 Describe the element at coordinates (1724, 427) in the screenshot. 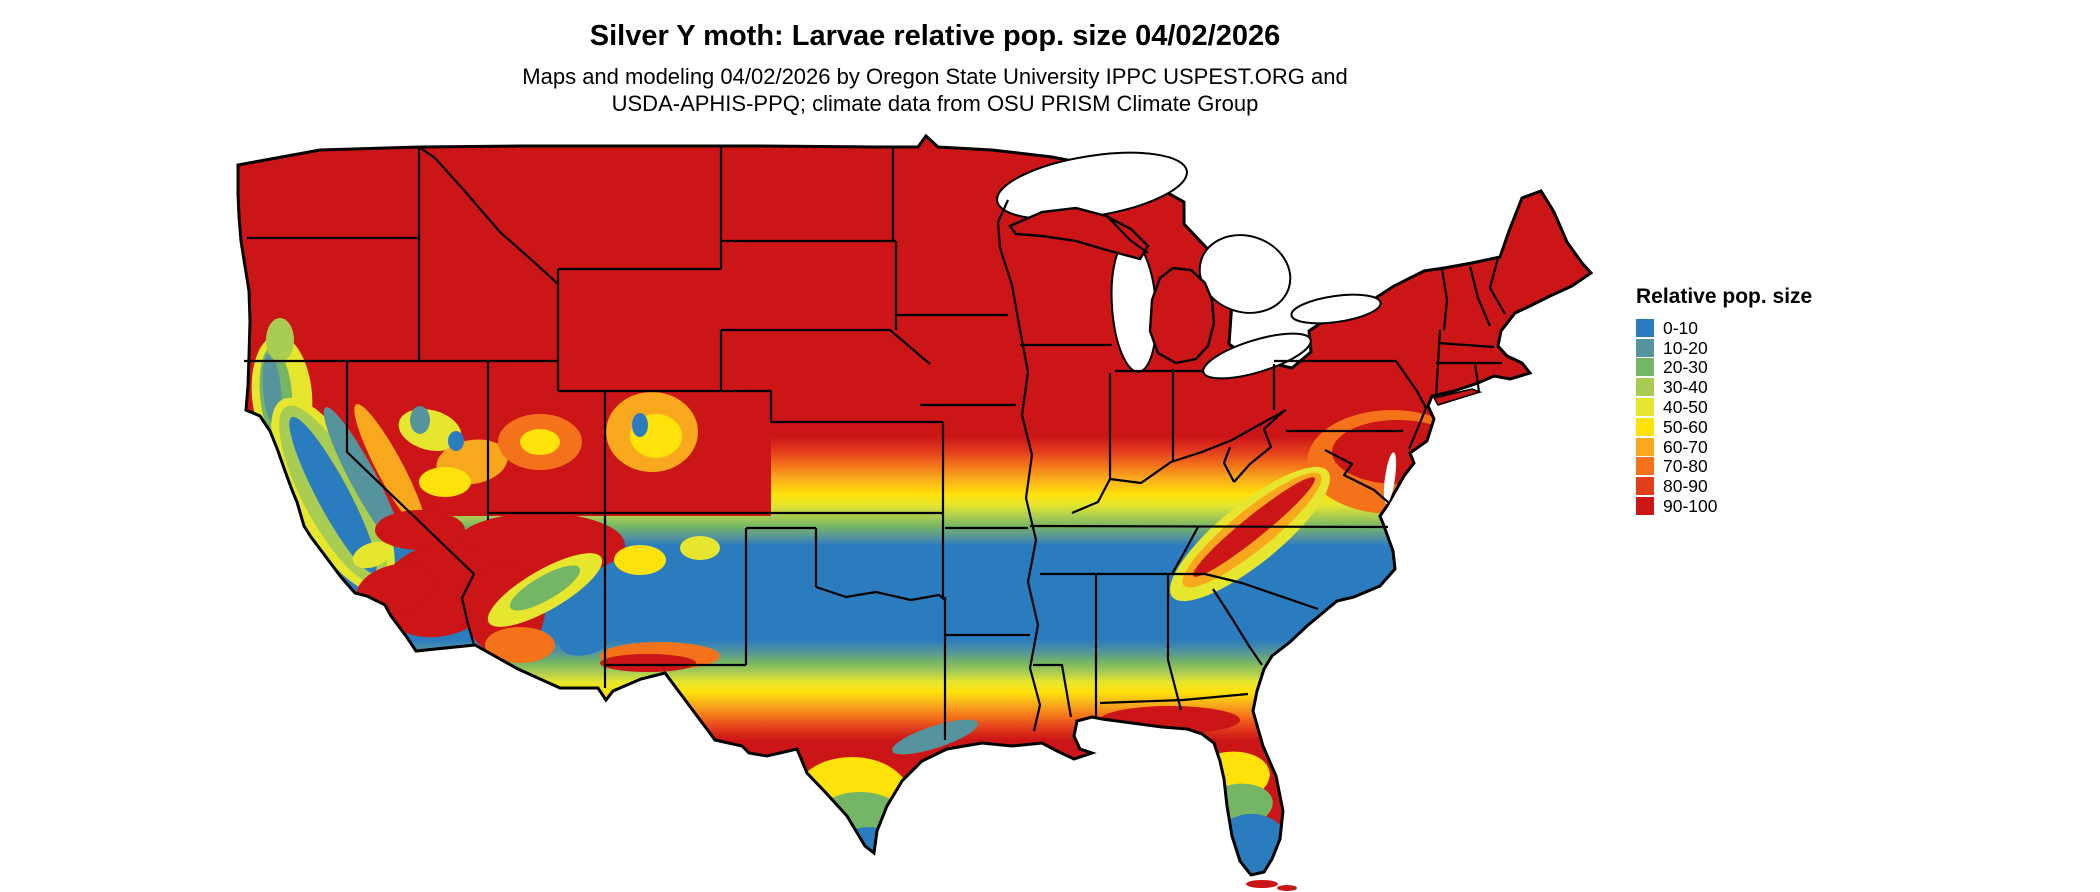

I see `legend-entry: 50-60` at that location.